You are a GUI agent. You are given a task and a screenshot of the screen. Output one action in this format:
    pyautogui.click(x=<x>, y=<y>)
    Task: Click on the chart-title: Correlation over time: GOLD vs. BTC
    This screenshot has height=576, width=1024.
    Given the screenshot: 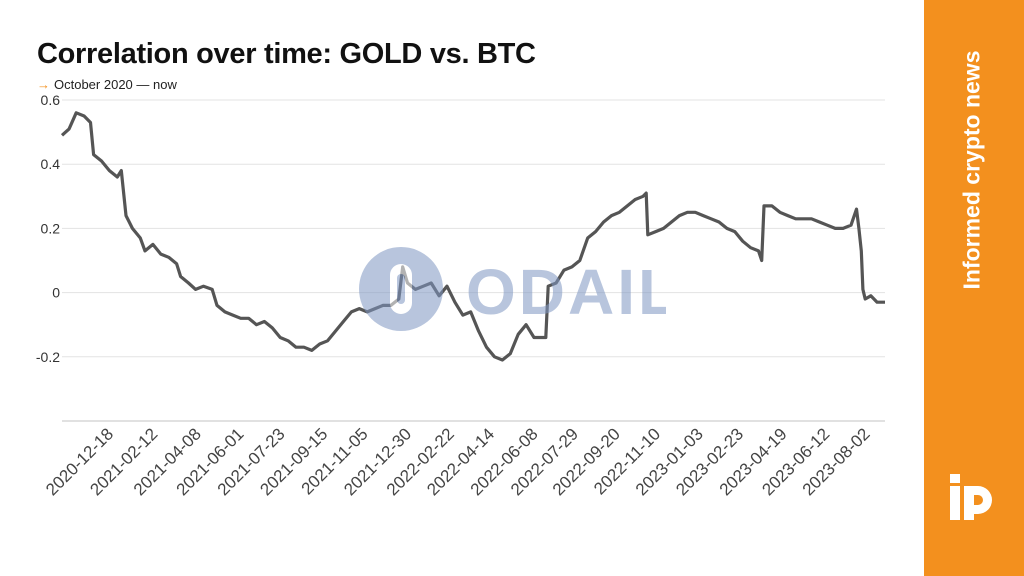 What is the action you would take?
    pyautogui.click(x=286, y=54)
    